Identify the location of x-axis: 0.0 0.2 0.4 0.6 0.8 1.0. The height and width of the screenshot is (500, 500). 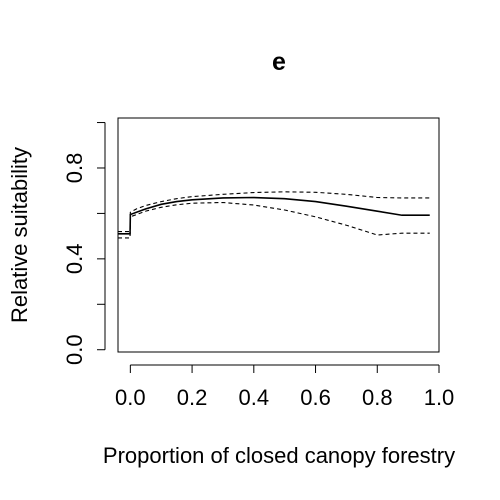
(284, 387).